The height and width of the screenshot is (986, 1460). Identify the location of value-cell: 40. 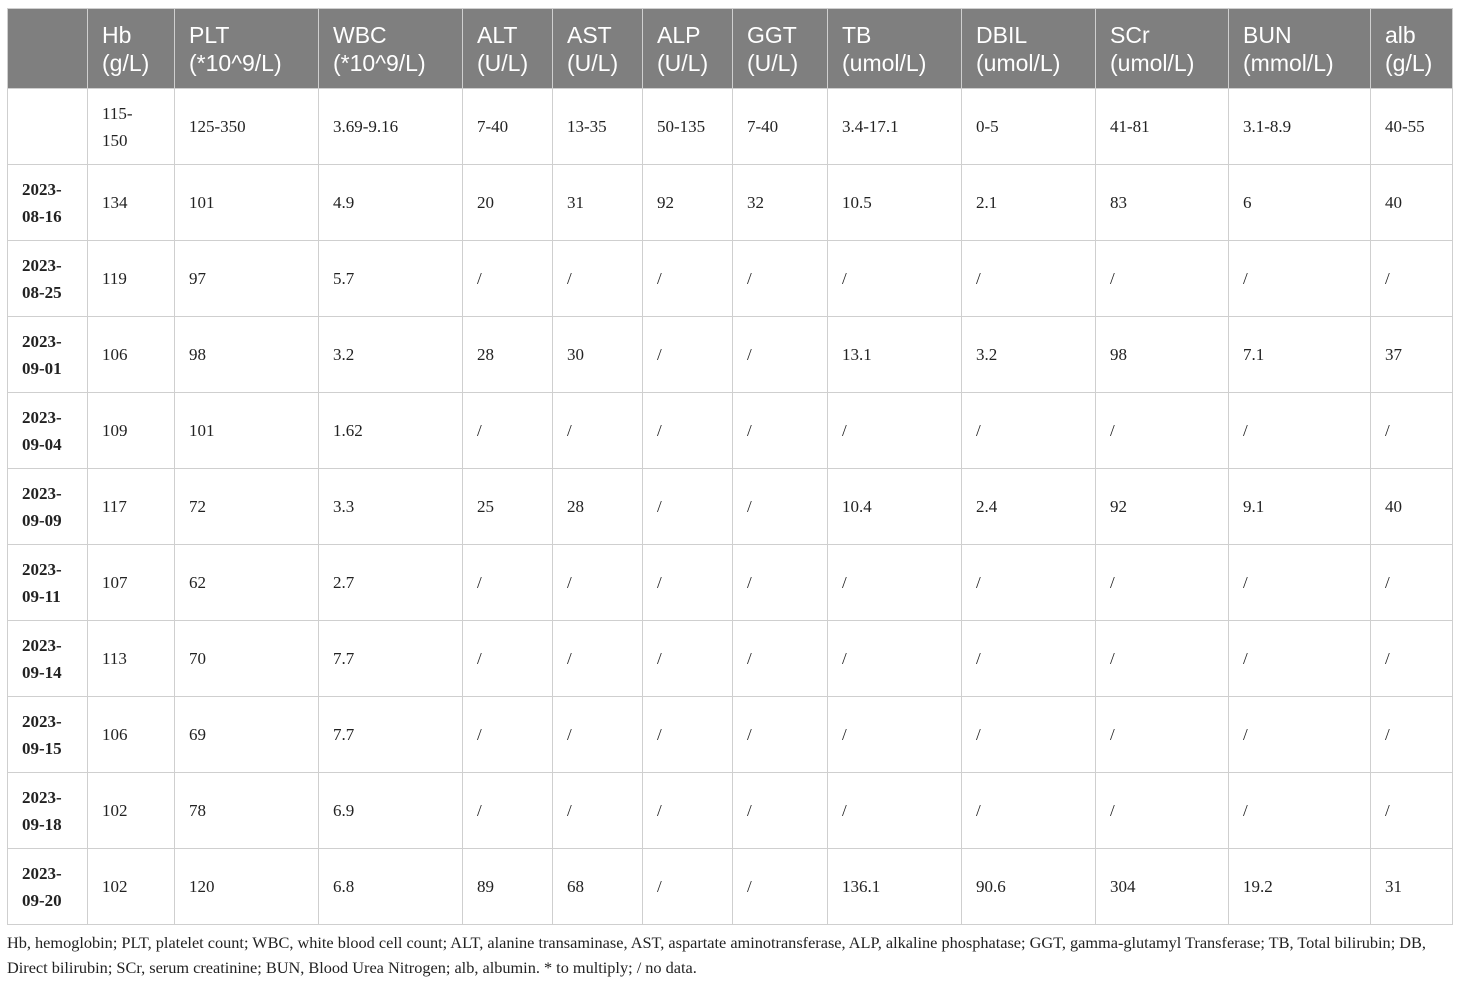
(1411, 506).